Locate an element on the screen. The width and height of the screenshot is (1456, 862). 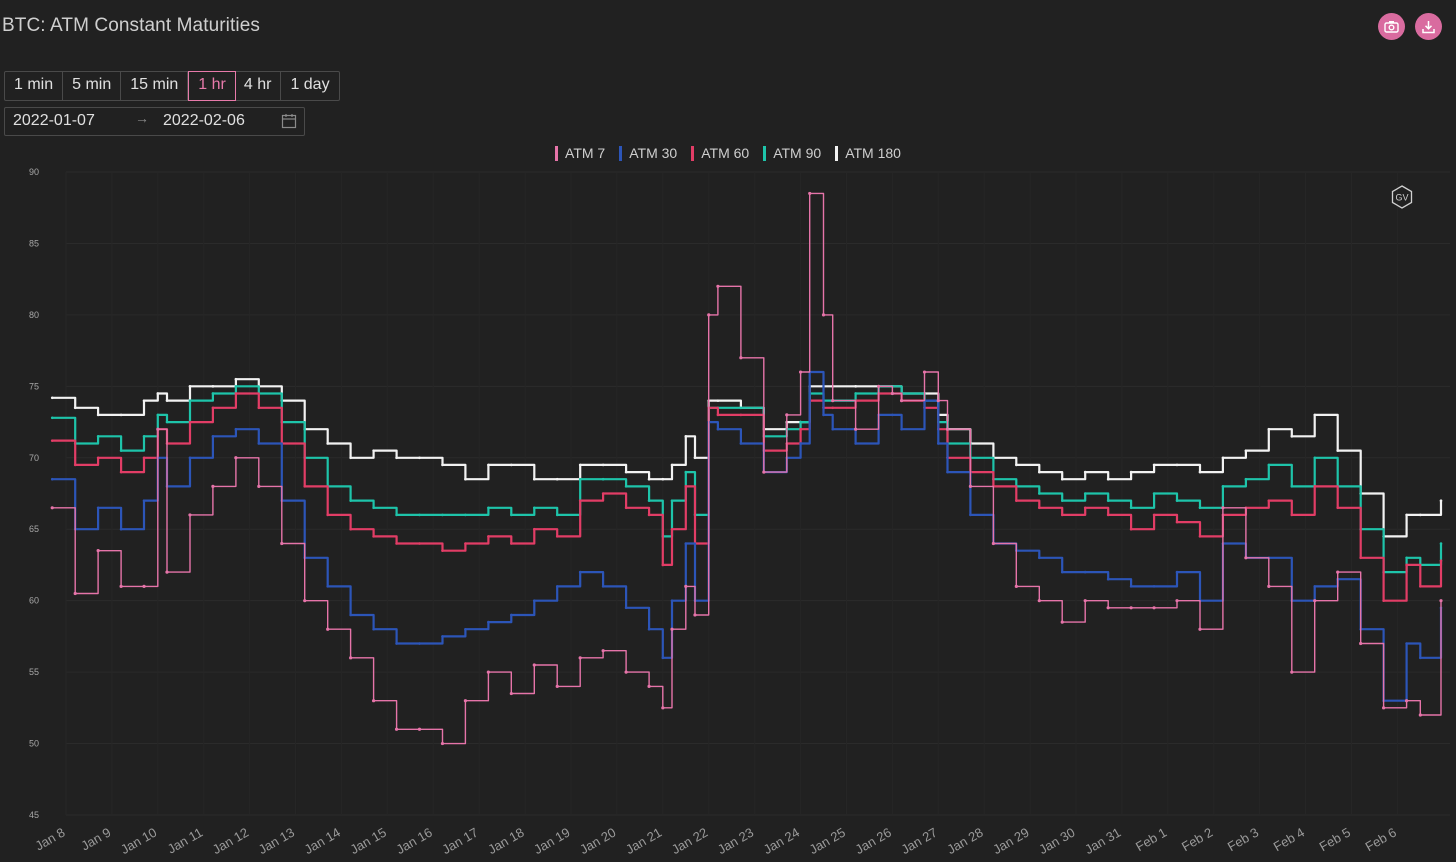
x-tick-label: Jan 14 is located at coordinates (322, 841).